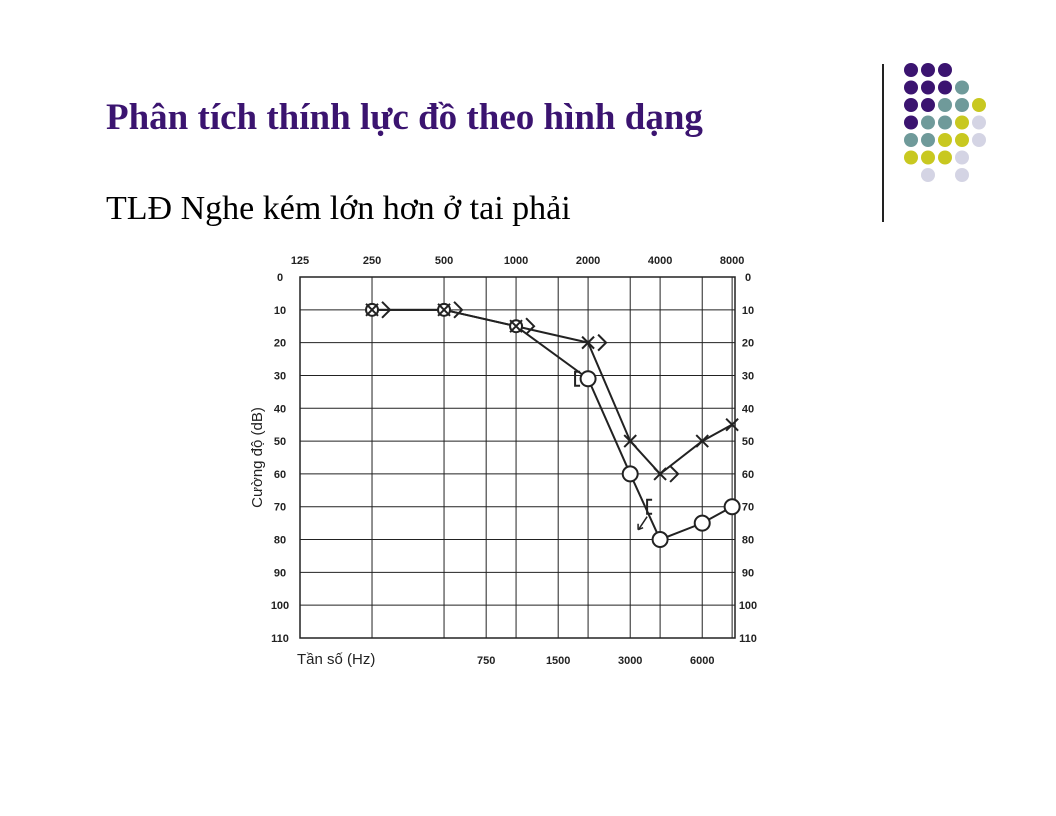  Describe the element at coordinates (280, 409) in the screenshot. I see `y-tick-label-left: 40` at that location.